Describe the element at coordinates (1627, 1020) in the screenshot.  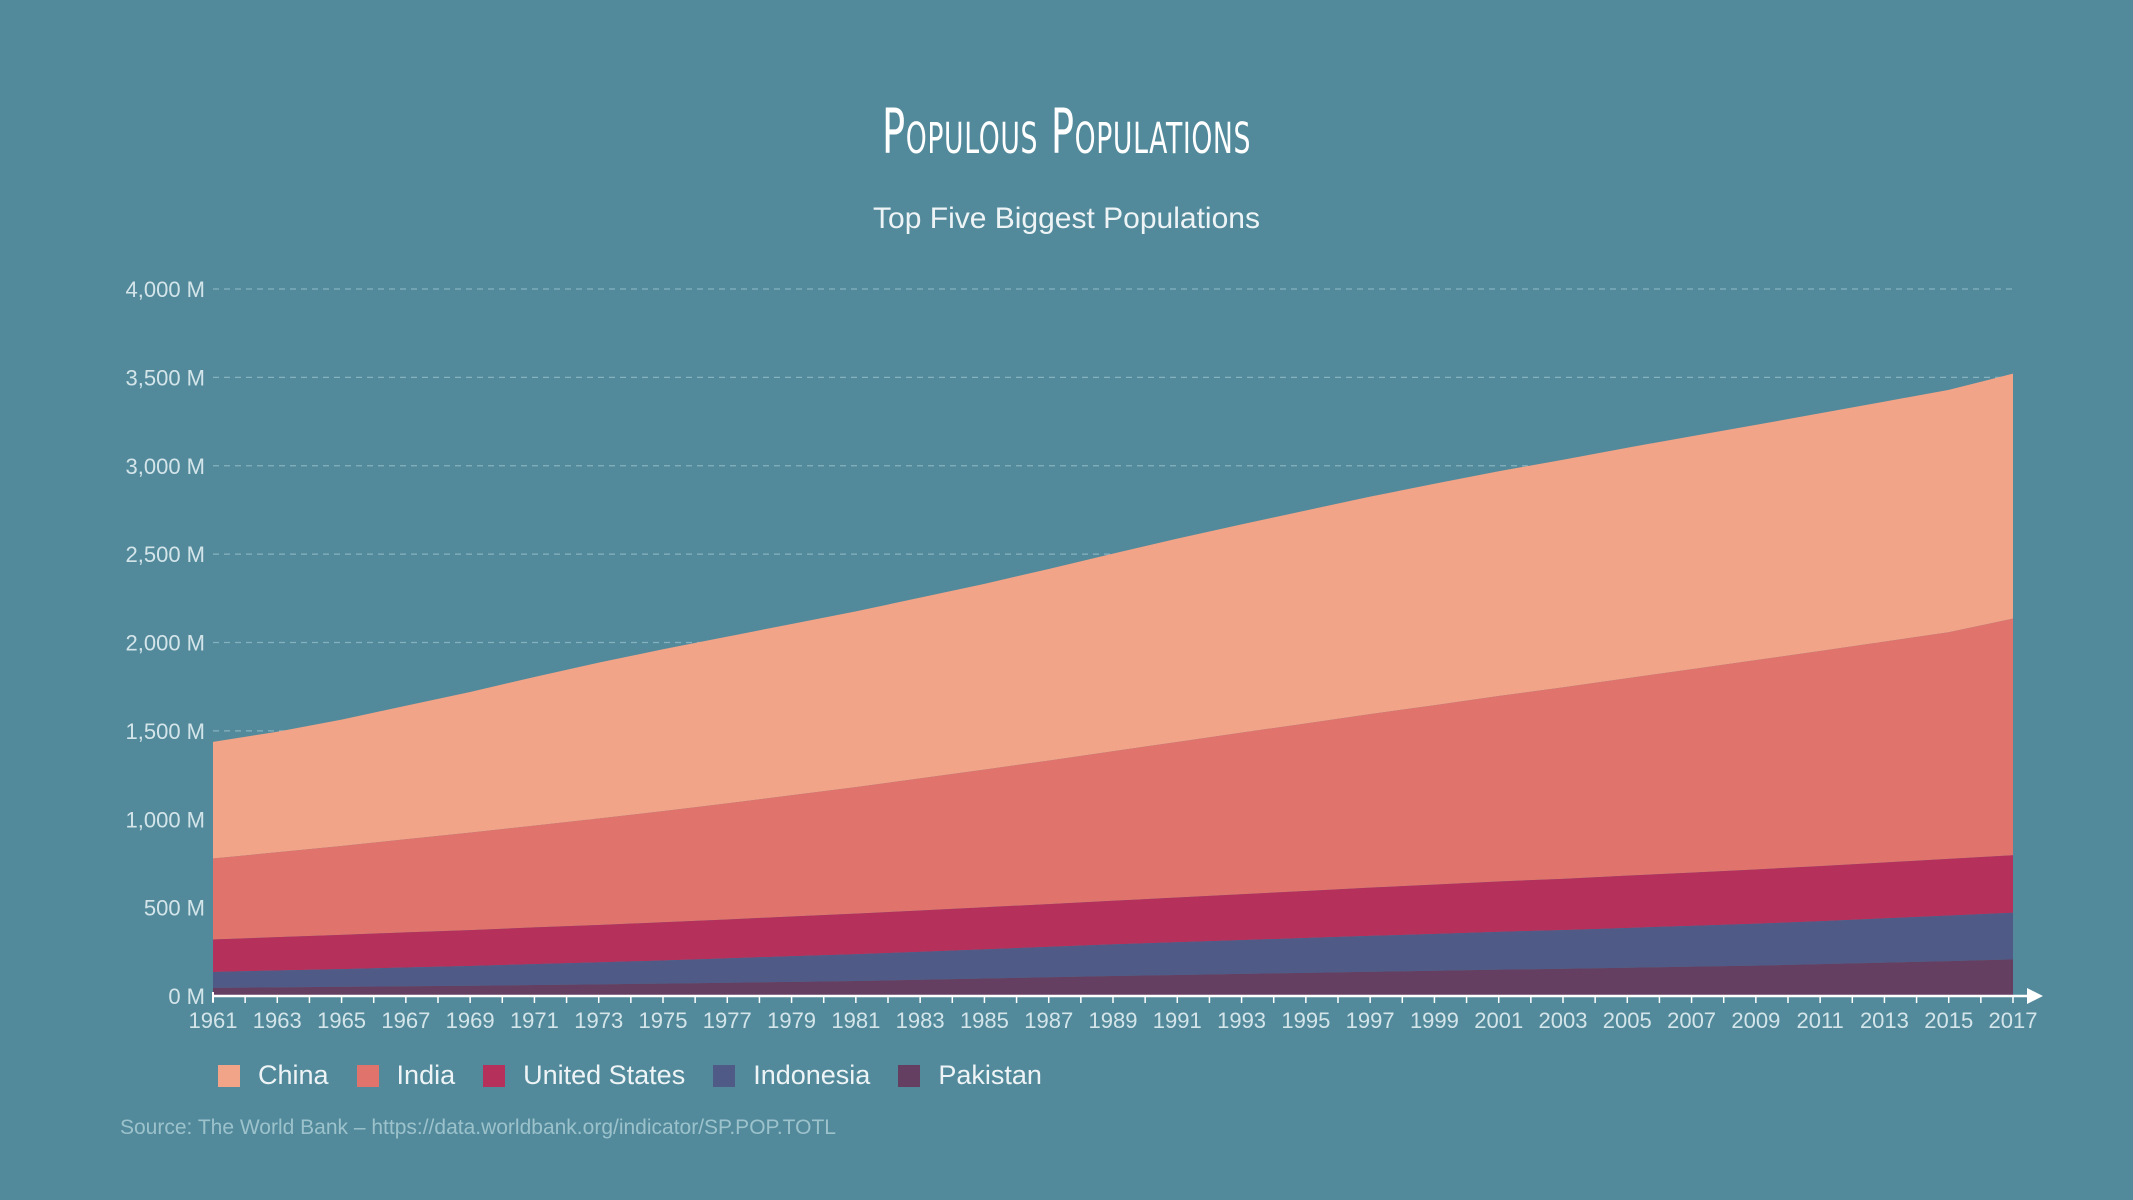
I see `x-tick-label: 2005` at that location.